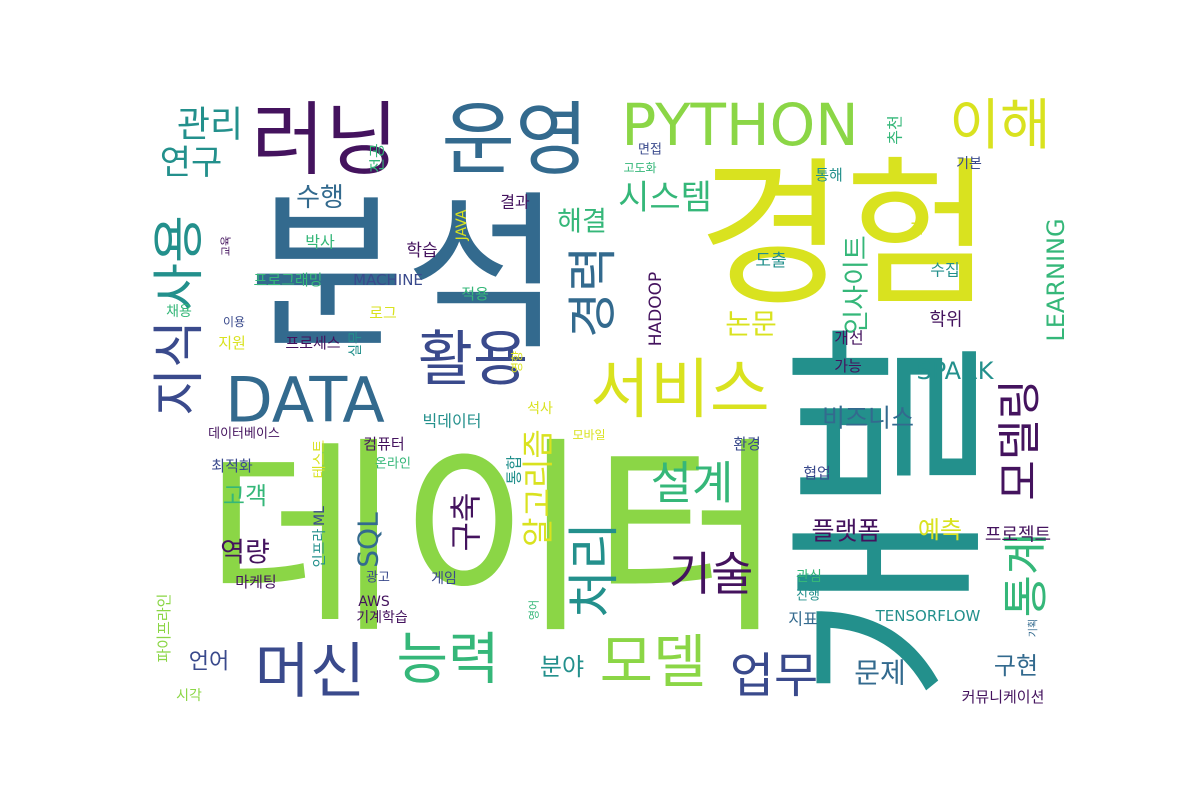  I want to click on word-73: 영향, so click(517, 362).